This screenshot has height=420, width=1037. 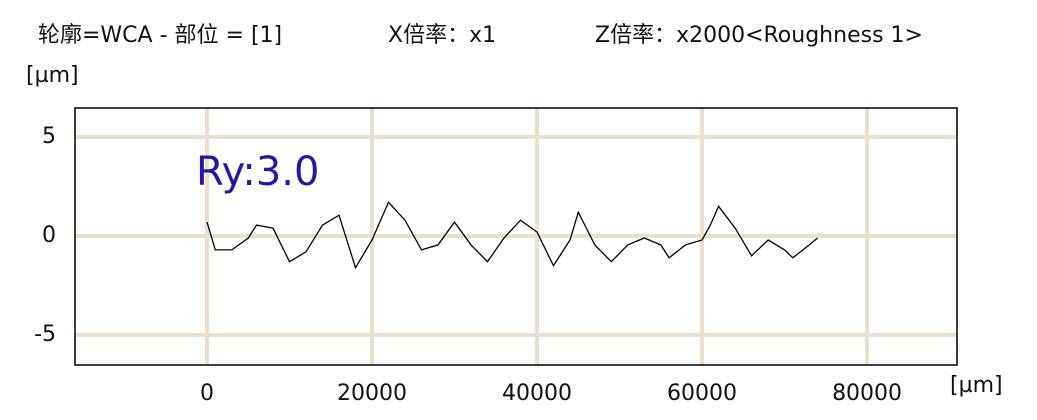 I want to click on x-unit: [µm], so click(x=976, y=385).